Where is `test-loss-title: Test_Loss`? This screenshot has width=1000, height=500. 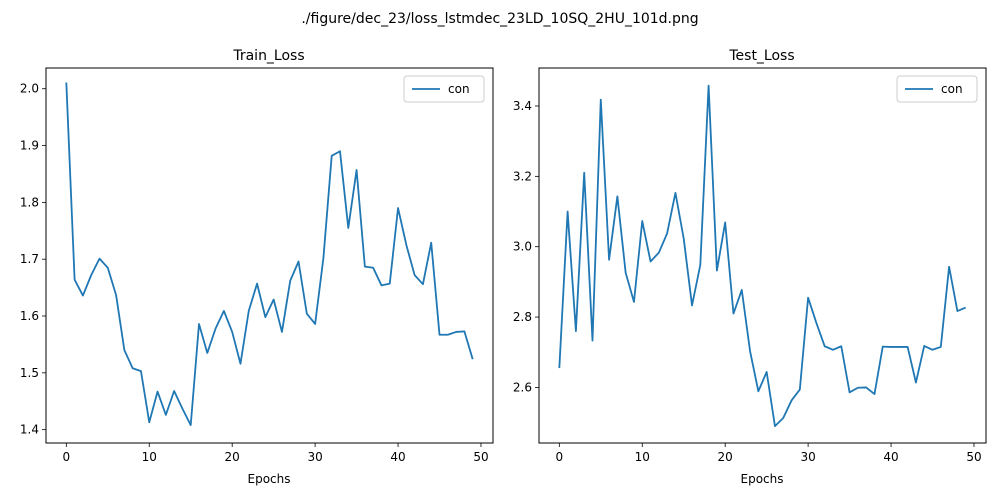 test-loss-title: Test_Loss is located at coordinates (761, 56).